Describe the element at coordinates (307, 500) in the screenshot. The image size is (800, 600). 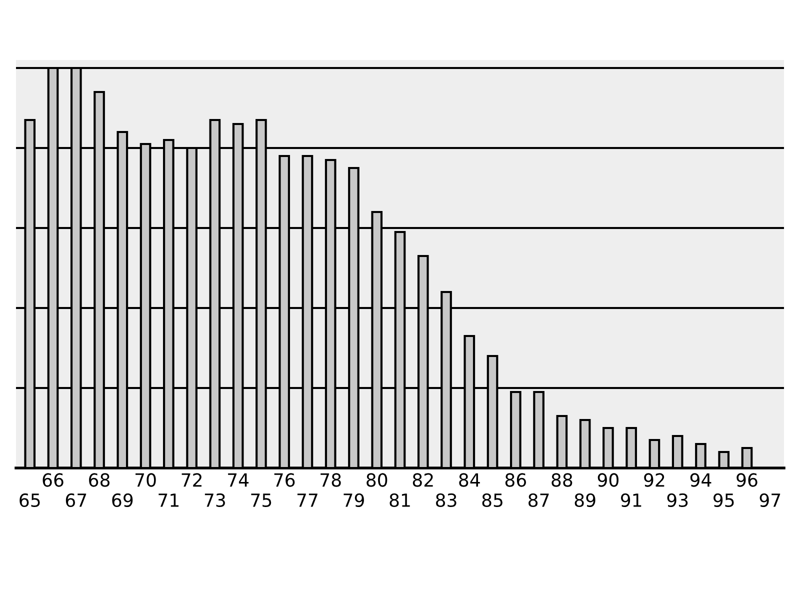
I see `x-tick-label: 77` at that location.